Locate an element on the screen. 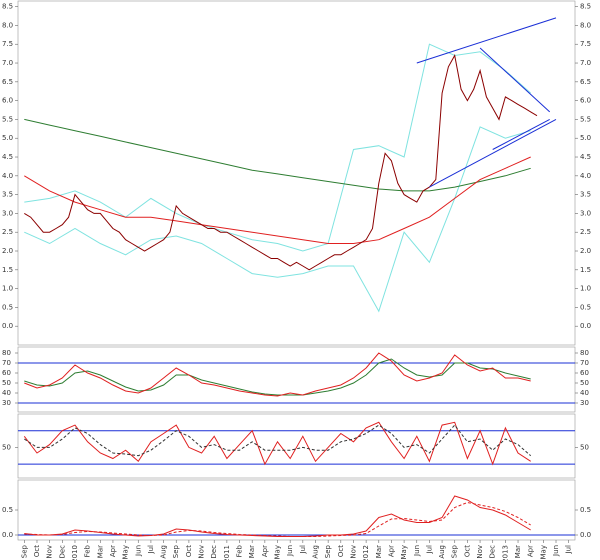 This screenshot has width=600, height=560. x-tick-label: 2013 is located at coordinates (505, 552).